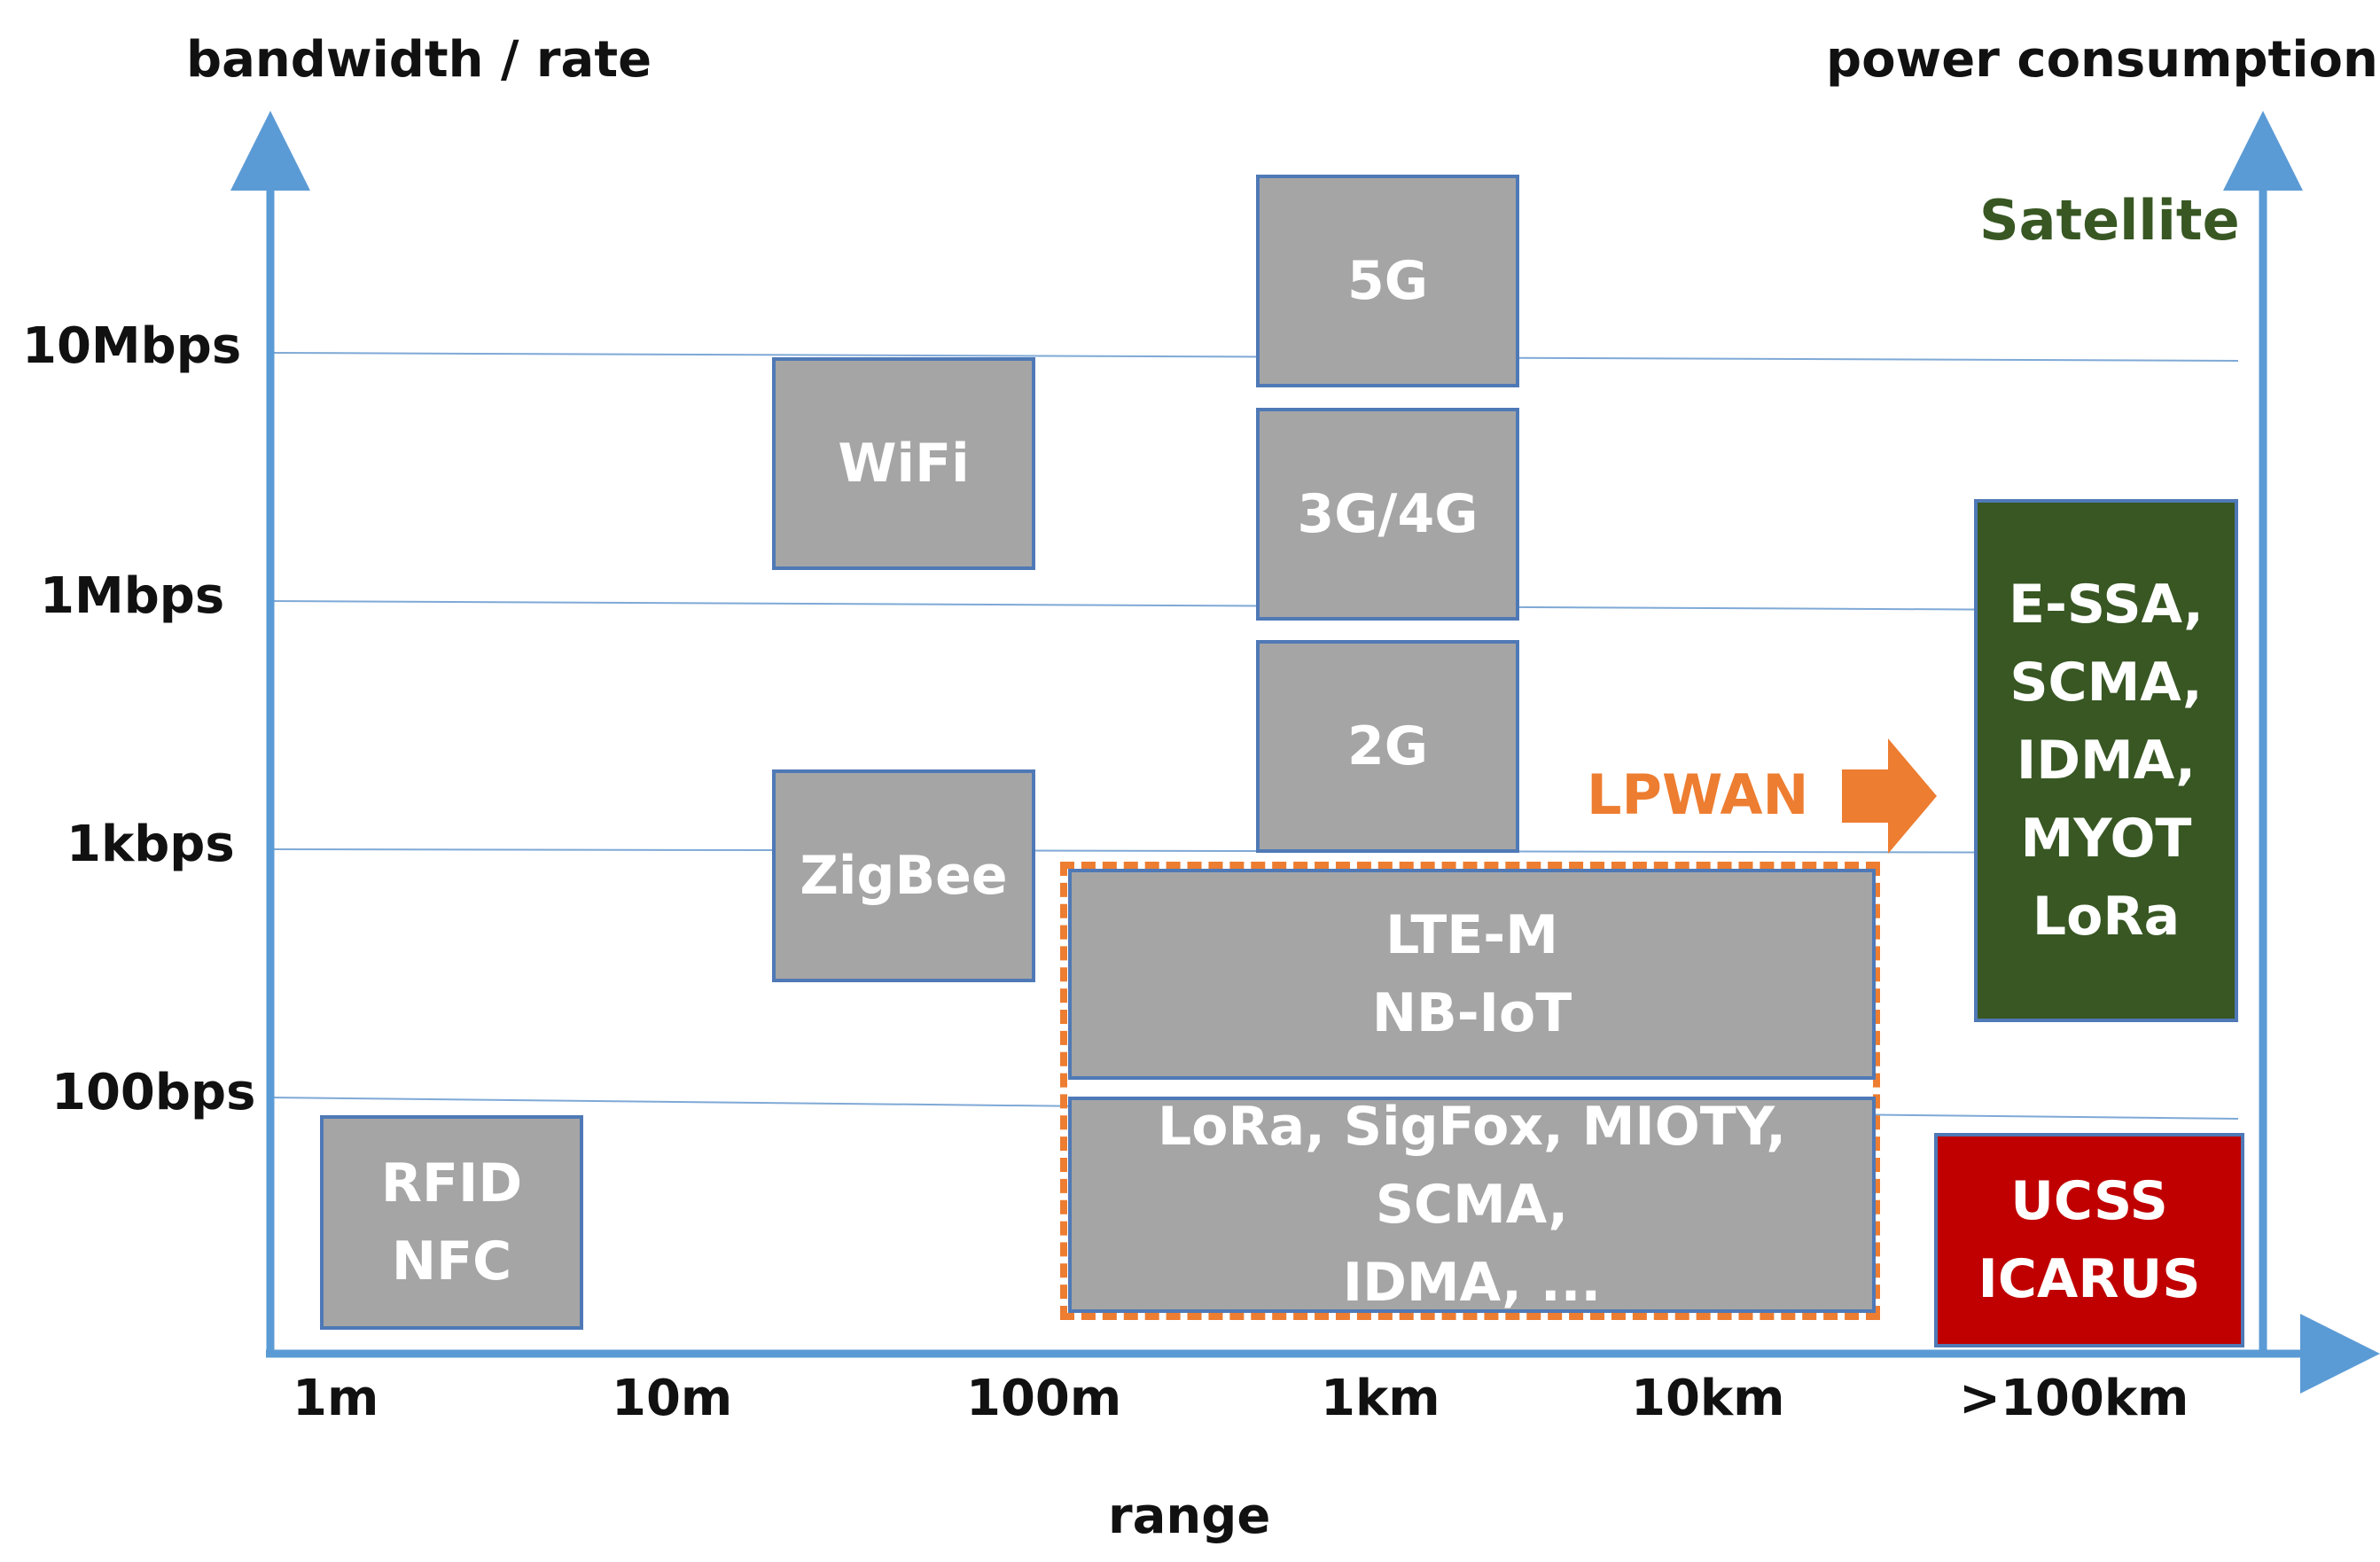 Image resolution: width=2380 pixels, height=1562 pixels. Describe the element at coordinates (2074, 1398) in the screenshot. I see `x-tick-100km: >100km` at that location.